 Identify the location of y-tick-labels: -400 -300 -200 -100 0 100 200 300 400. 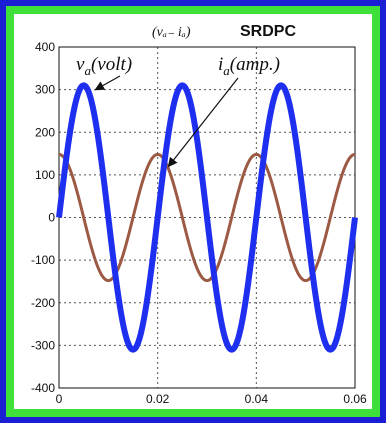
(43, 217).